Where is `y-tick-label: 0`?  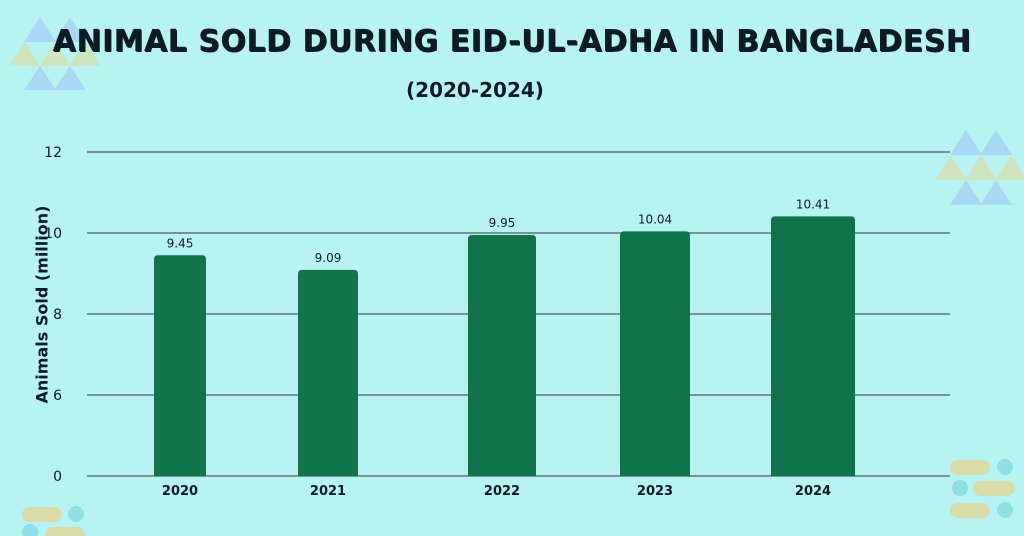 y-tick-label: 0 is located at coordinates (57, 477).